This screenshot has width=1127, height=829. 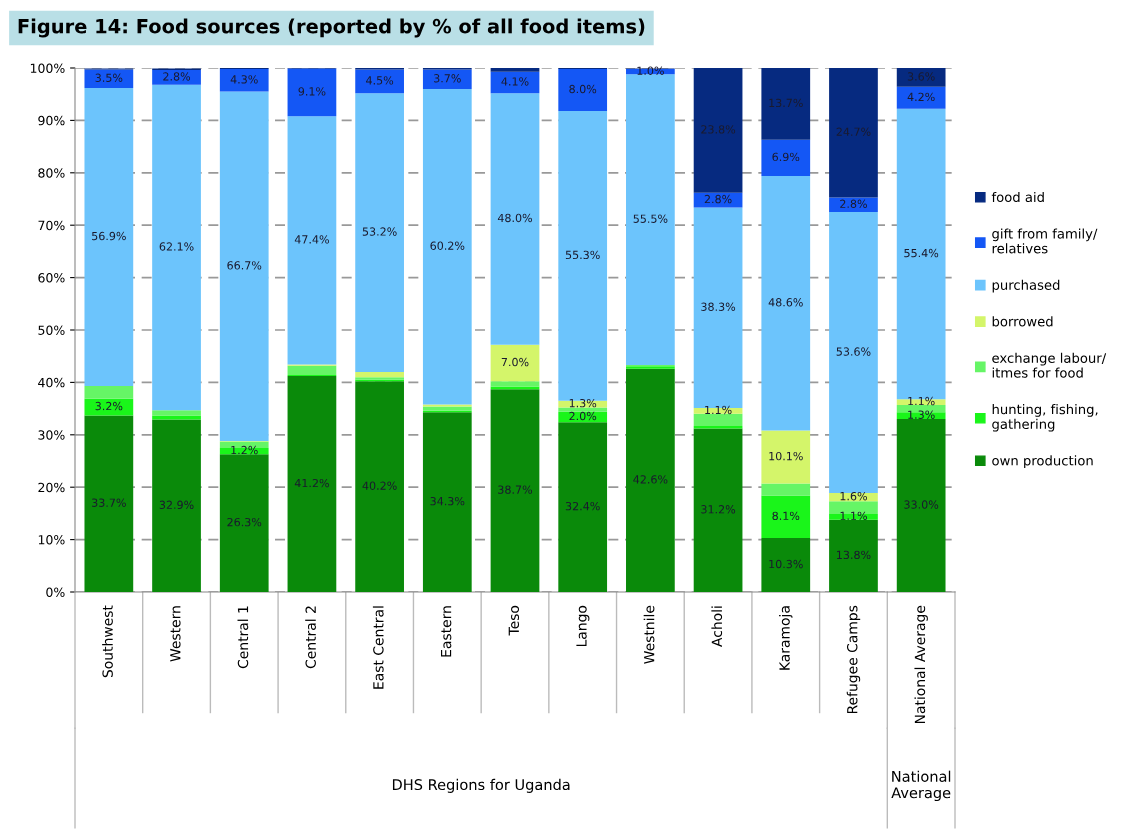 What do you see at coordinates (718, 306) in the screenshot?
I see `data-label: 38.3%` at bounding box center [718, 306].